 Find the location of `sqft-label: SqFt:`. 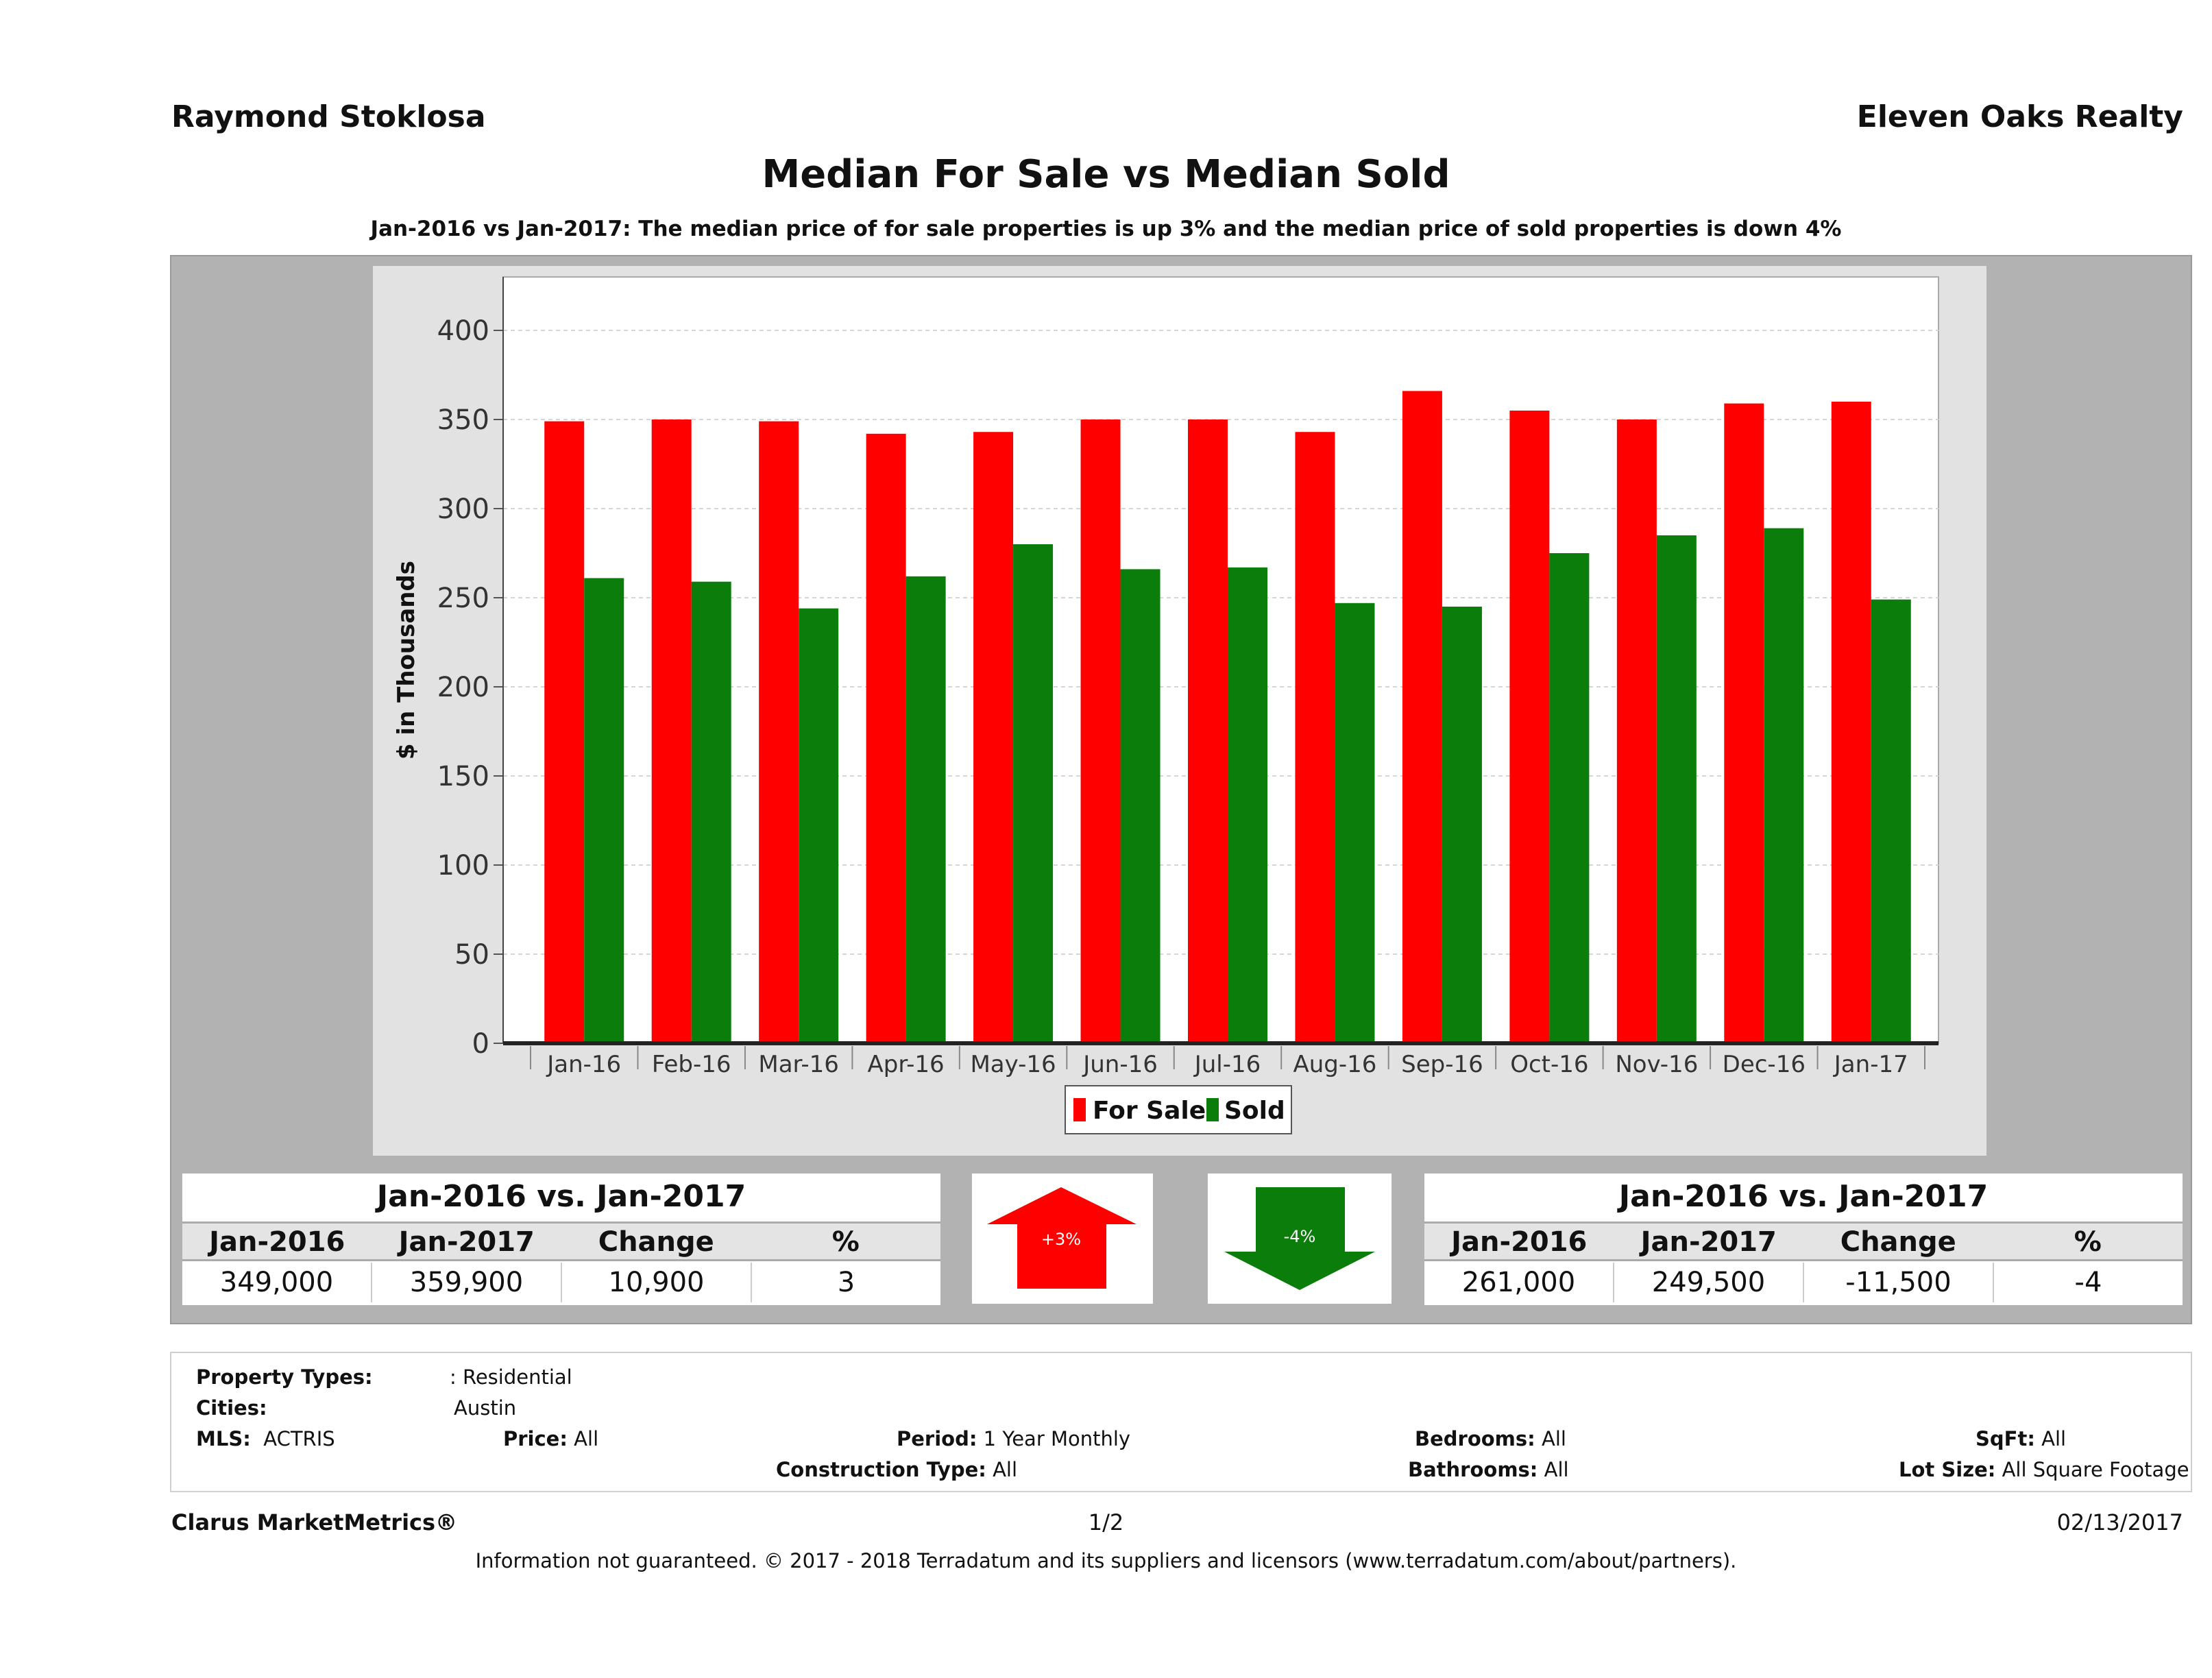

sqft-label: SqFt: is located at coordinates (2005, 1438).